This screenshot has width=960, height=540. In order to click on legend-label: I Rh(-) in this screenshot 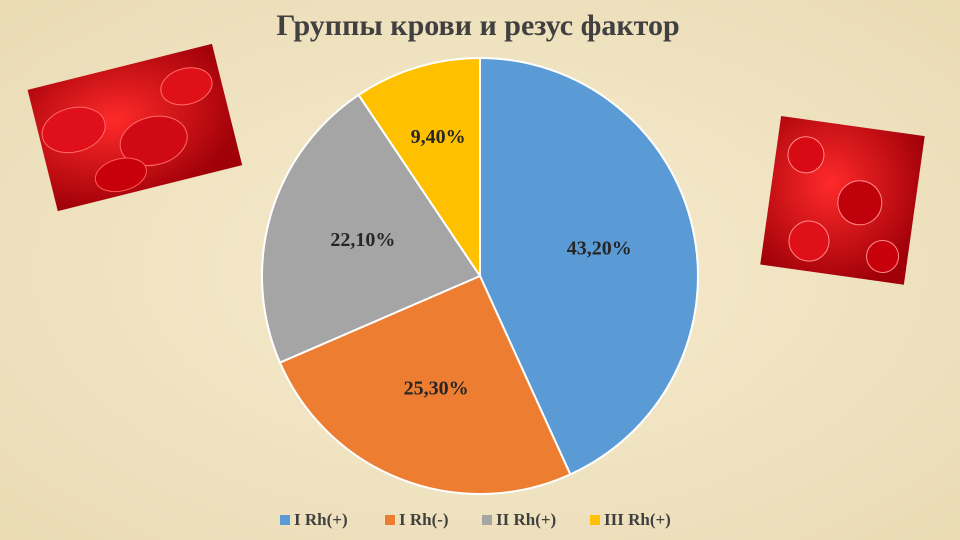, I will do `click(424, 519)`.